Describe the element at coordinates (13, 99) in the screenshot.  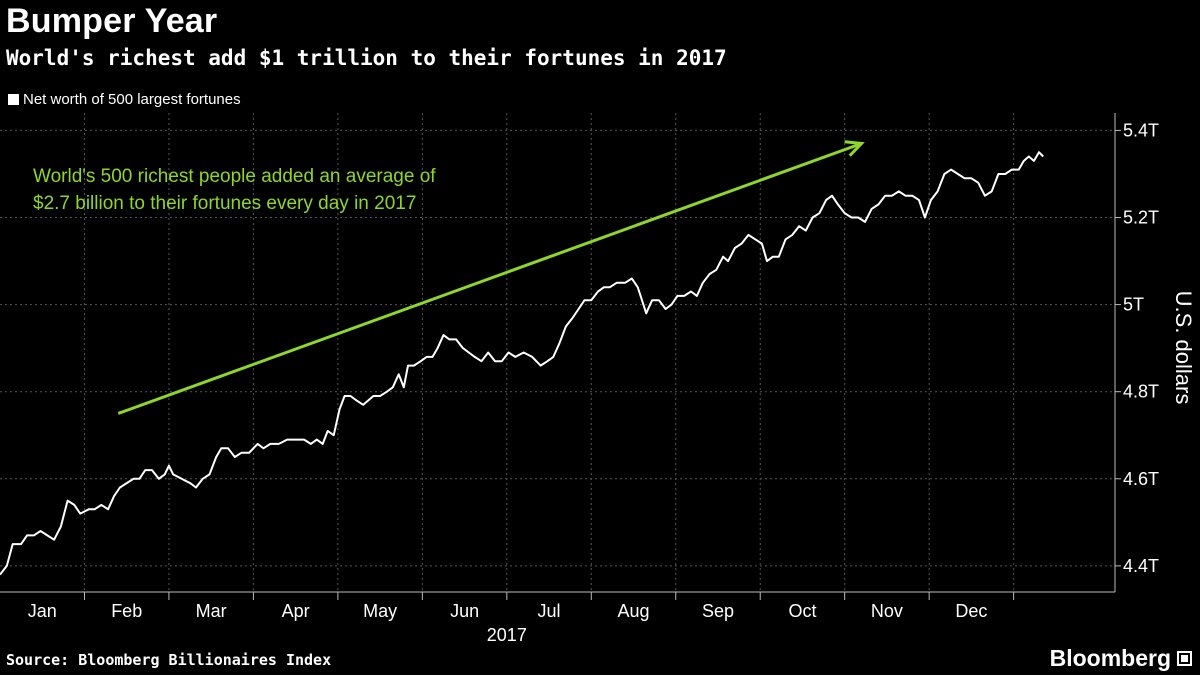
I see `legend-swatch` at that location.